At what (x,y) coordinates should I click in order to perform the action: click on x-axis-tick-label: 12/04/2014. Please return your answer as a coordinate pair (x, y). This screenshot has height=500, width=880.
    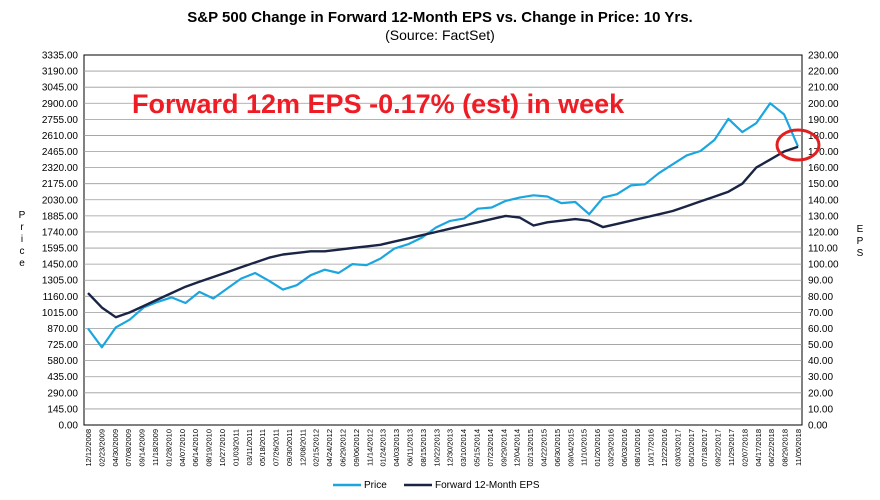
    Looking at the image, I should click on (517, 448).